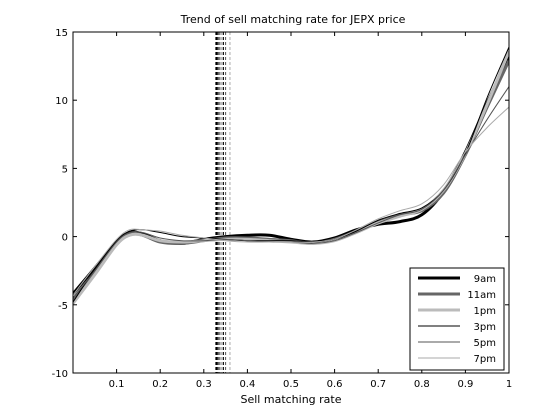 The image size is (560, 420). What do you see at coordinates (204, 384) in the screenshot?
I see `x-tick-label: 0.3` at bounding box center [204, 384].